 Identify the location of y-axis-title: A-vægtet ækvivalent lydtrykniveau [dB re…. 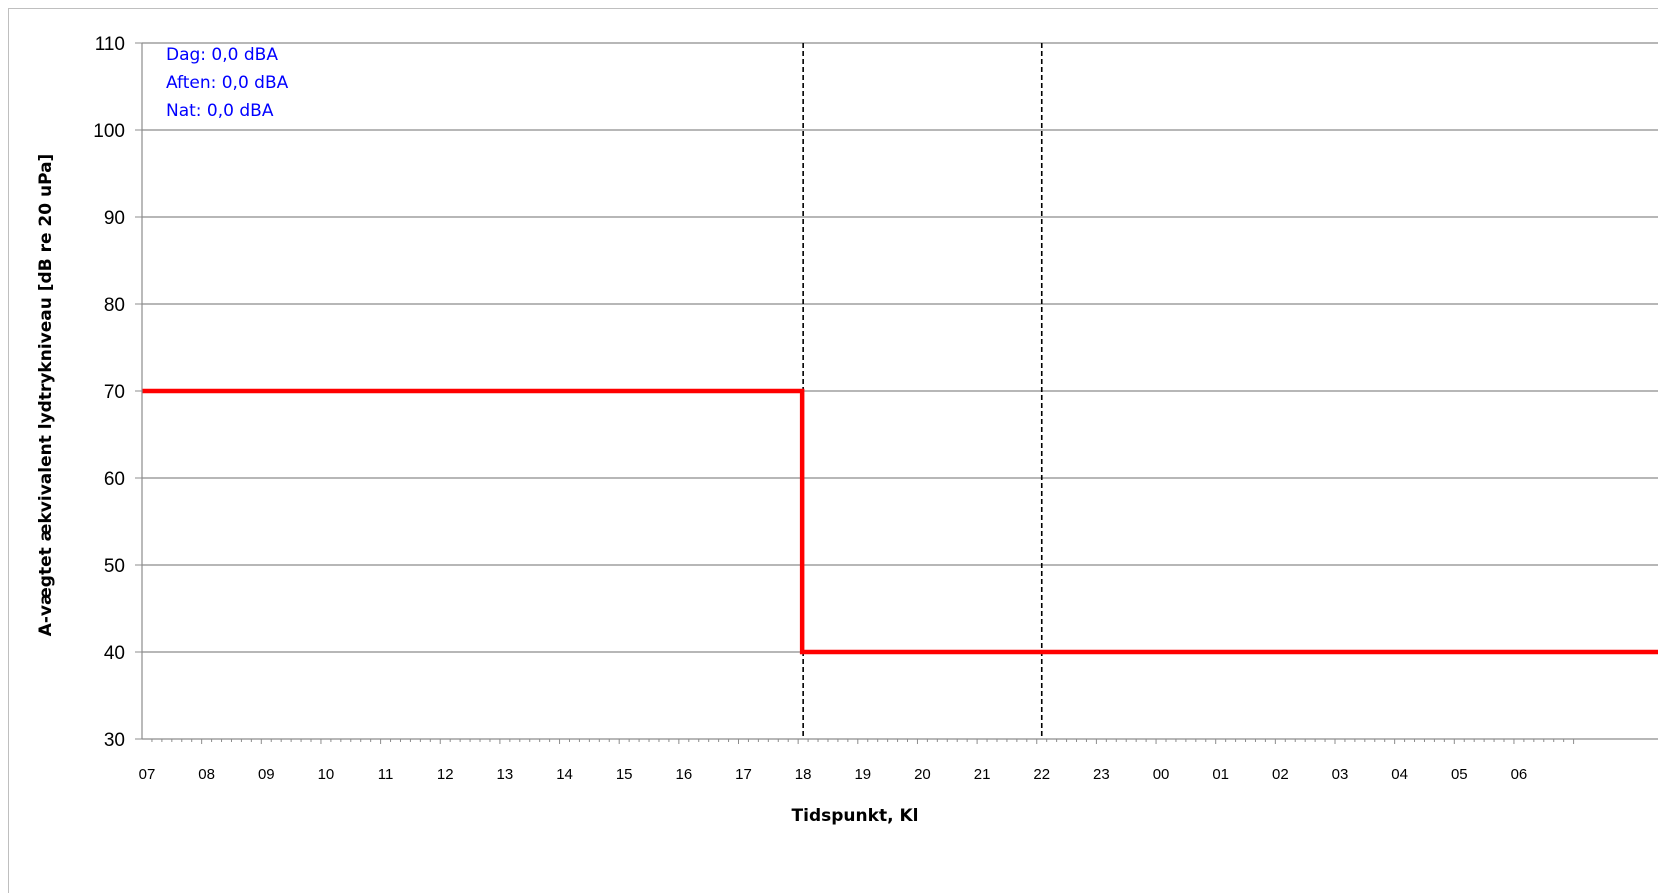
(46, 395).